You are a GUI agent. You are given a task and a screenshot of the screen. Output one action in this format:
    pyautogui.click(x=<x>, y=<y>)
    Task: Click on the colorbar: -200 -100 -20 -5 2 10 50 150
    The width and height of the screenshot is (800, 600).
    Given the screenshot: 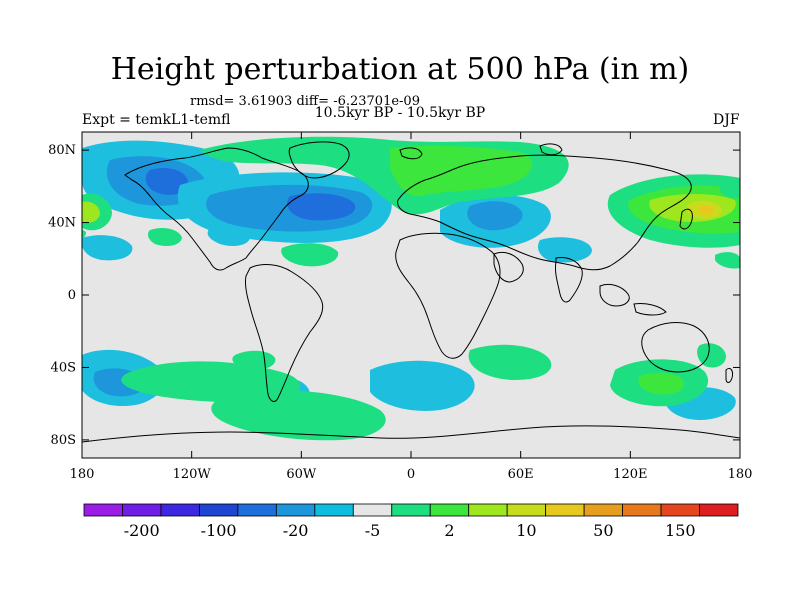 What is the action you would take?
    pyautogui.click(x=411, y=521)
    